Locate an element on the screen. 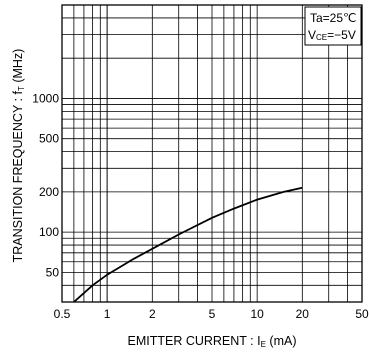 Image resolution: width=369 pixels, height=356 pixels. y-tick-label: 200 is located at coordinates (49, 192).